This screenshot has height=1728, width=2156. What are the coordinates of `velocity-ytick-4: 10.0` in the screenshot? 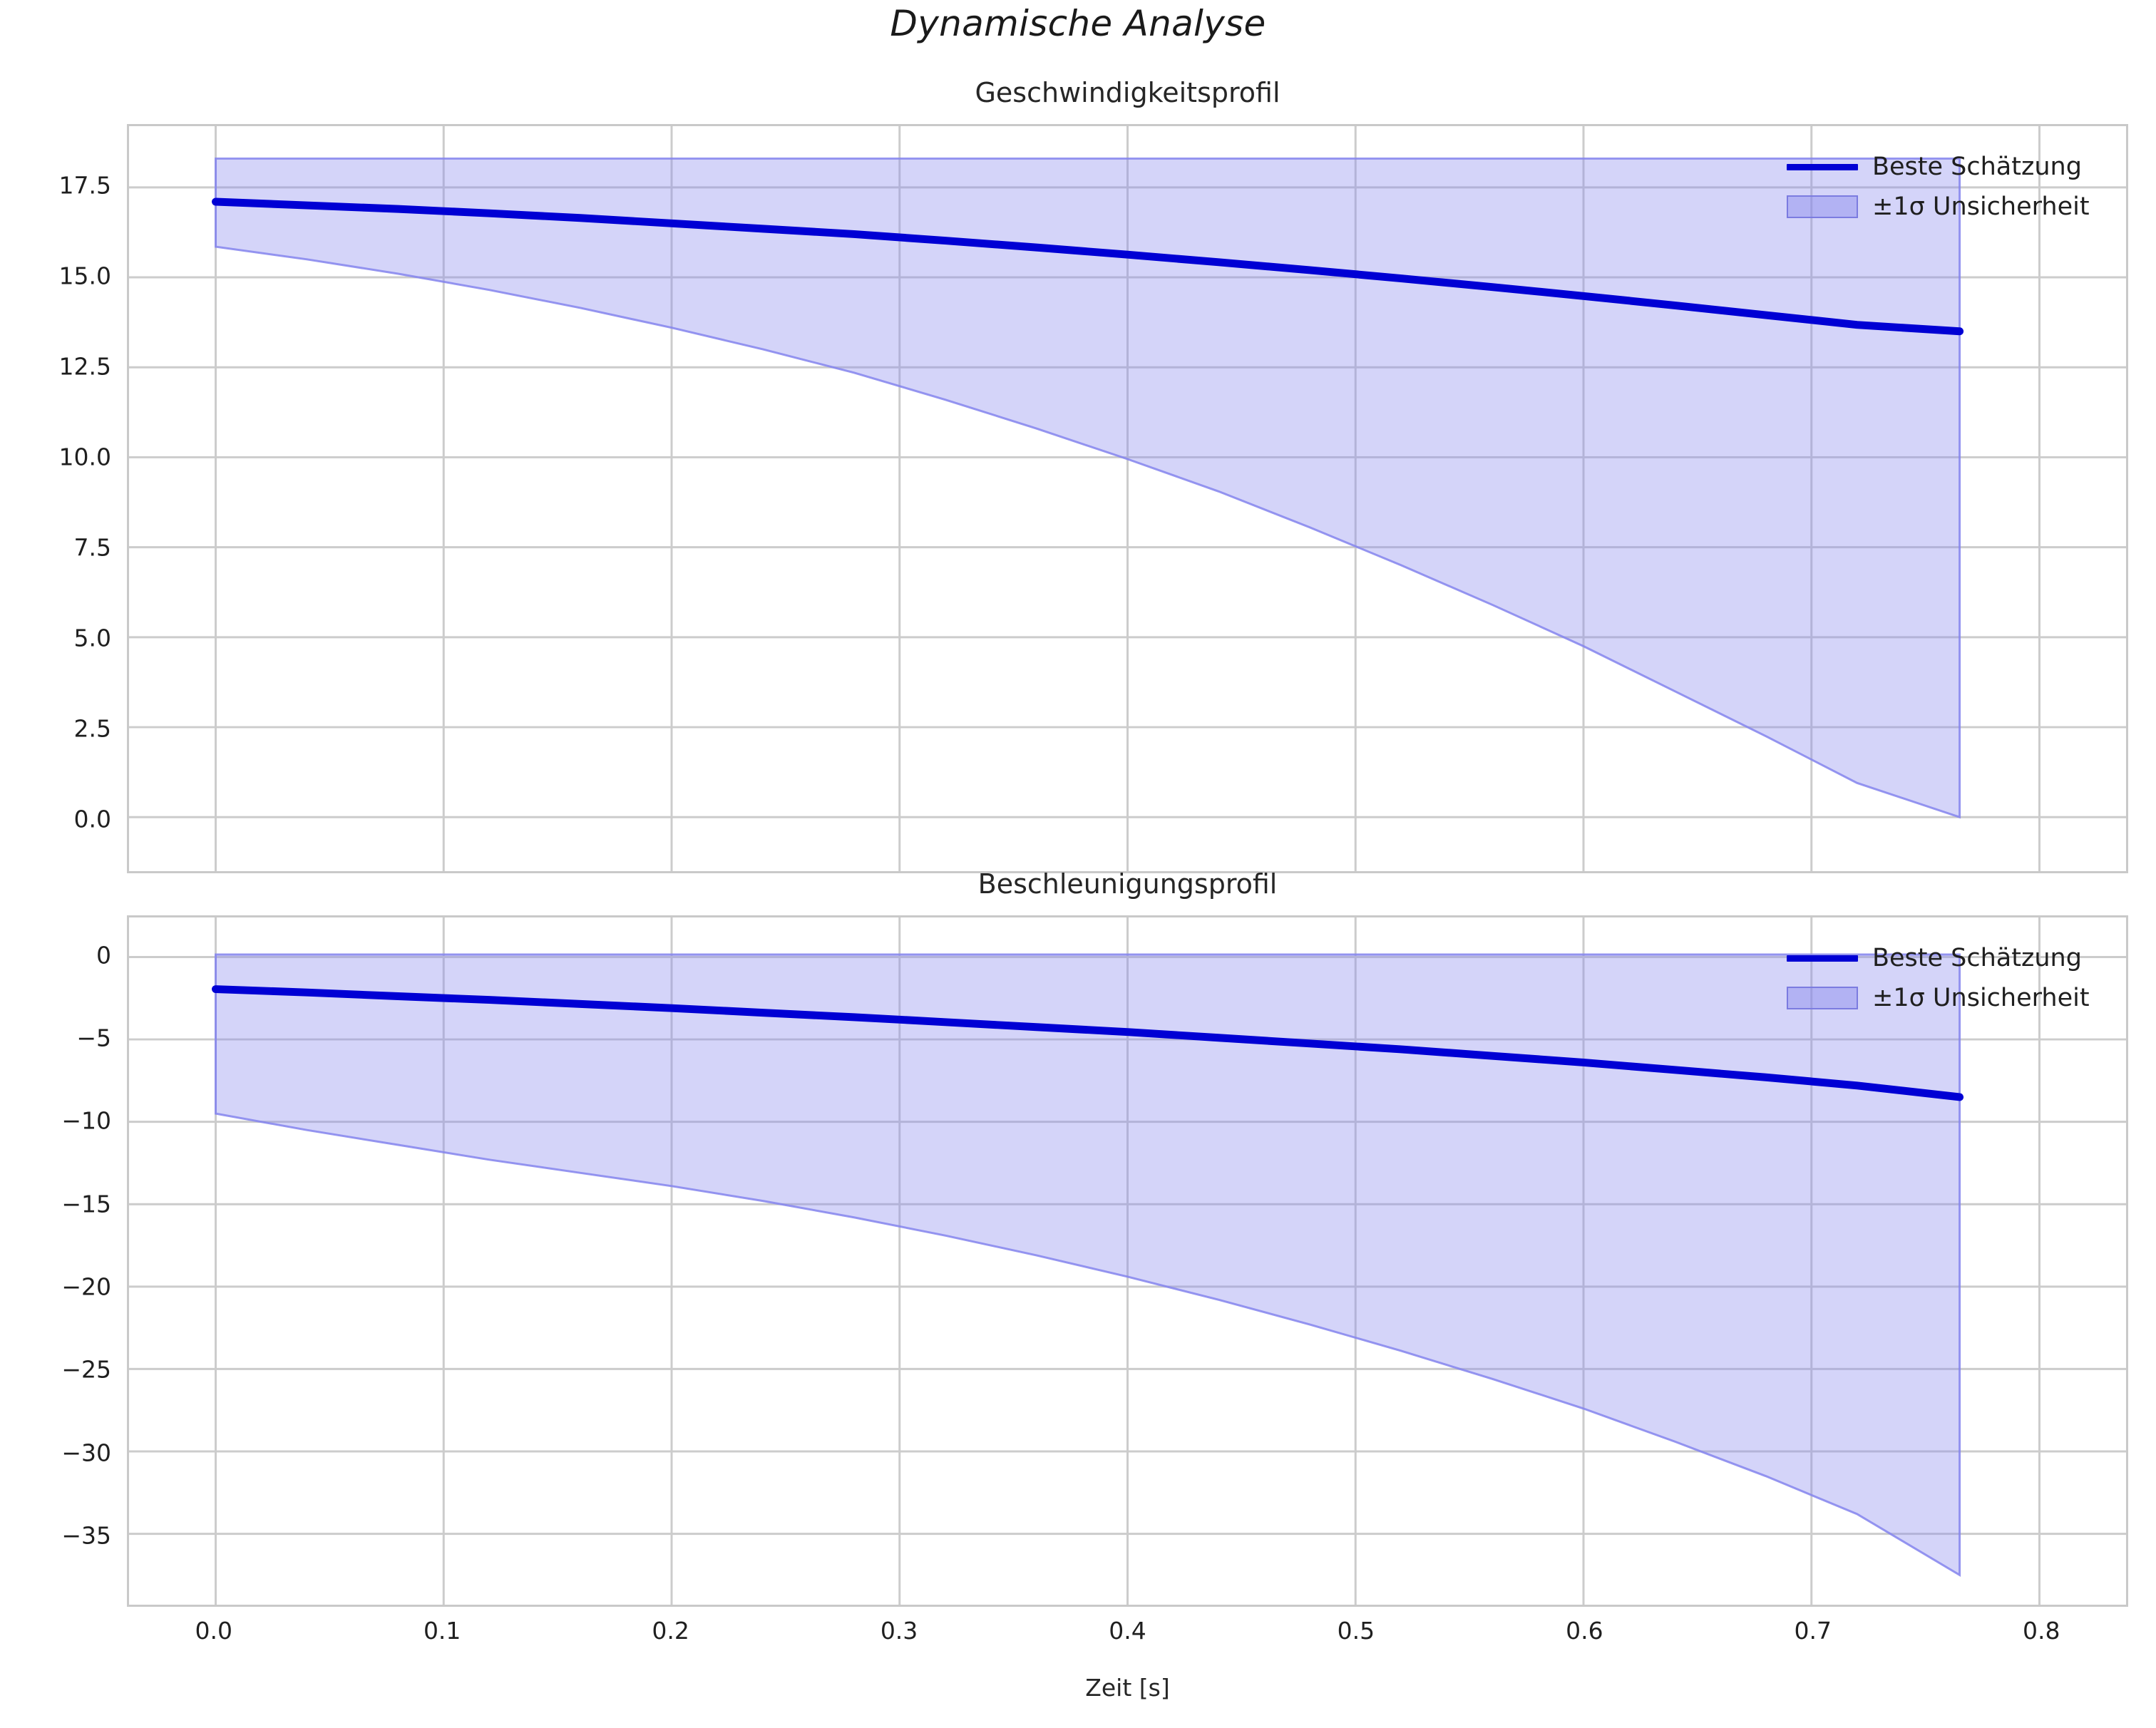 It's located at (84, 457).